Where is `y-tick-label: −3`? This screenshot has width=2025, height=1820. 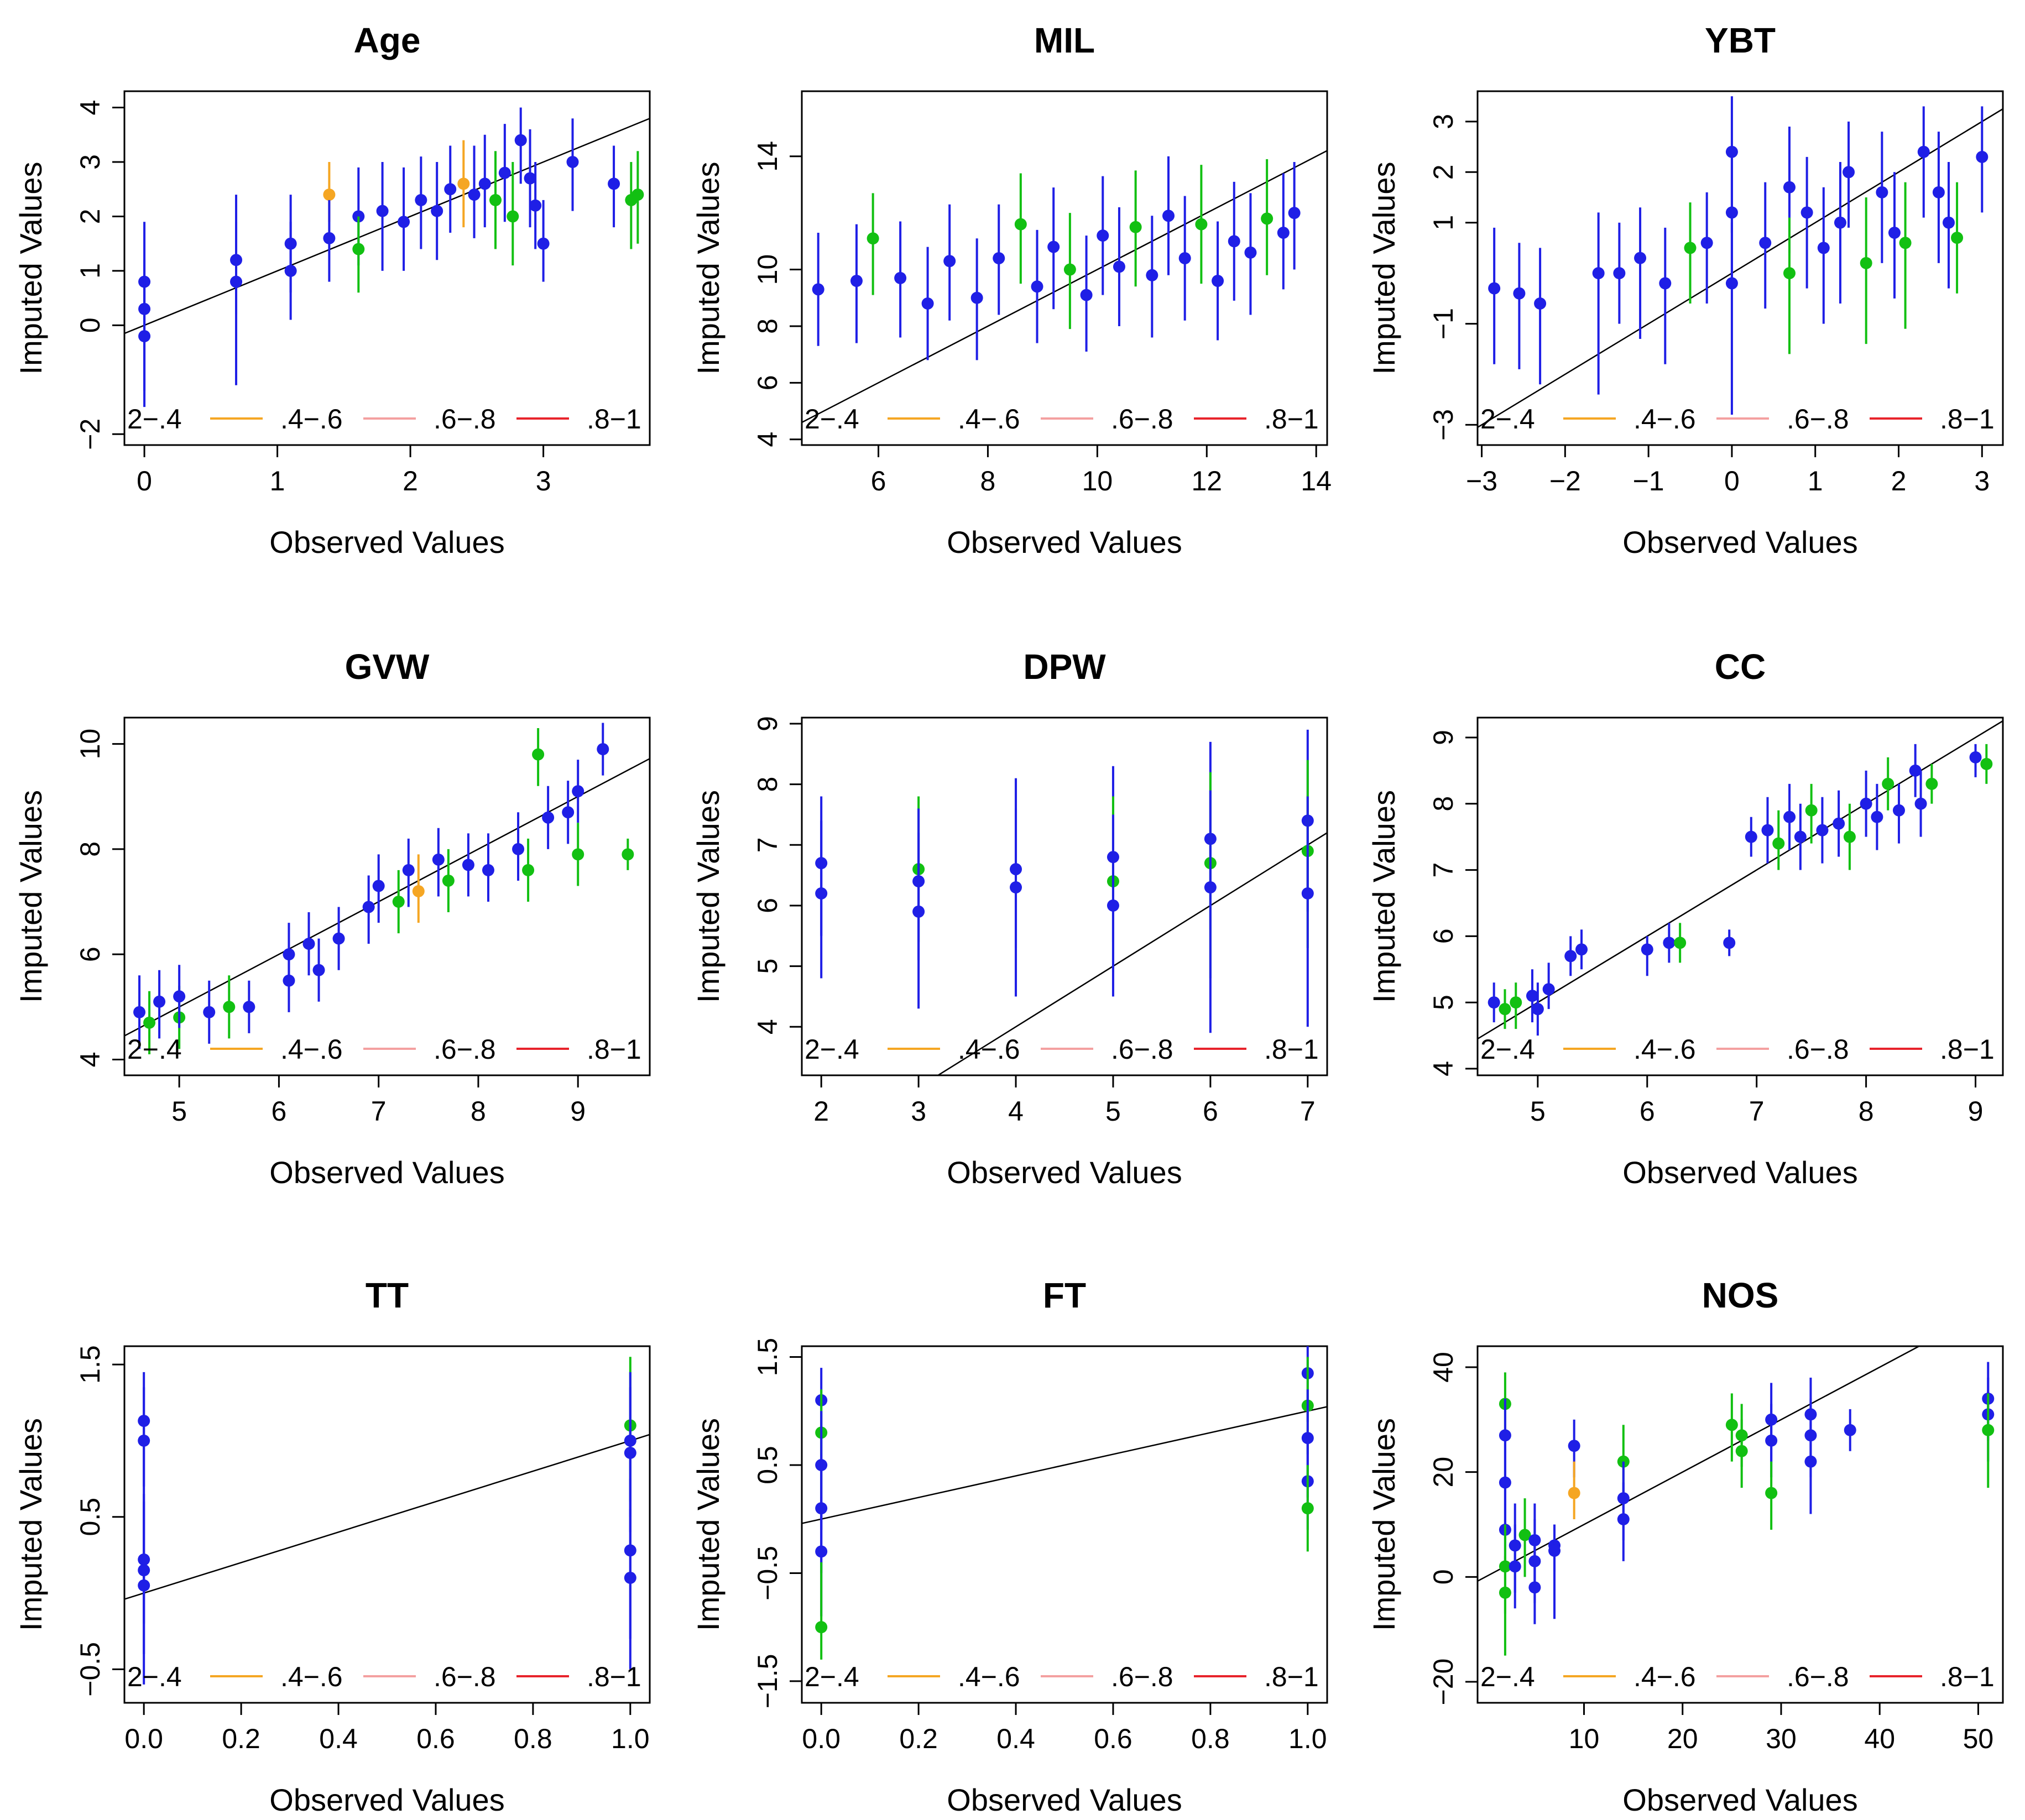
y-tick-label: −3 is located at coordinates (1443, 425).